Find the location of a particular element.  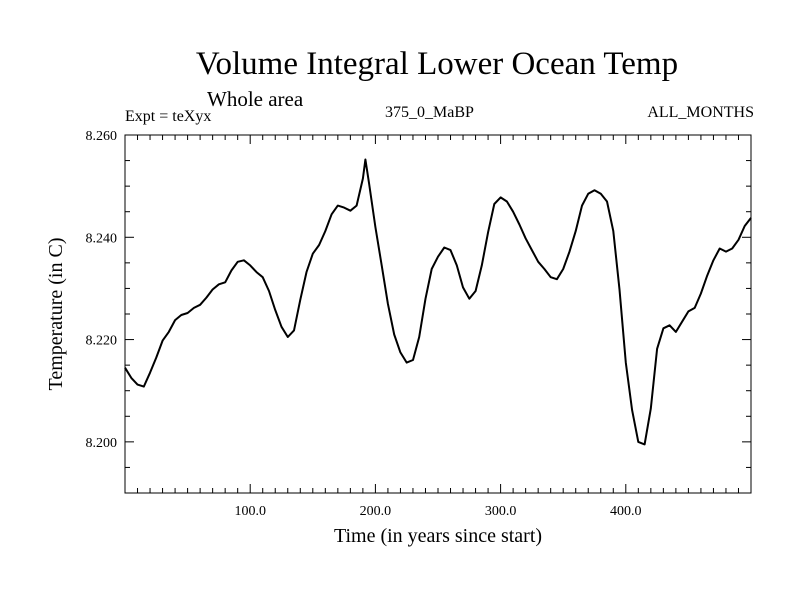

x-tick-label: 100.0 is located at coordinates (250, 511).